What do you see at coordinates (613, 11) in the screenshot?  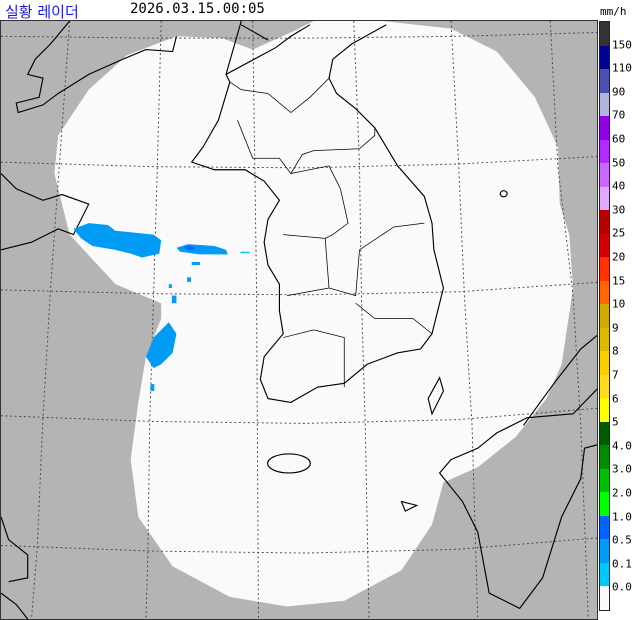 I see `legend-unit: mm/h` at bounding box center [613, 11].